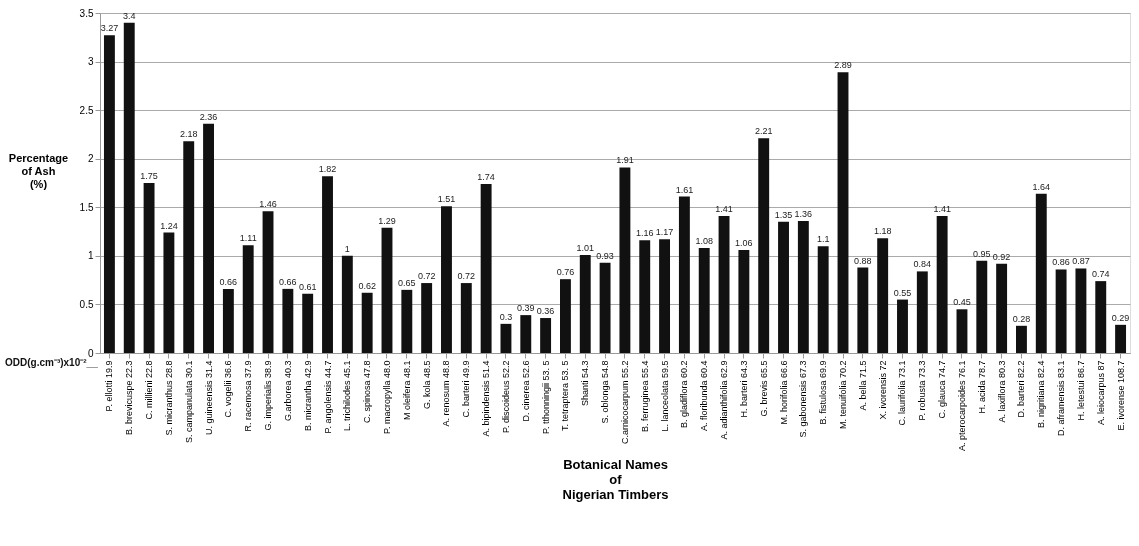 The width and height of the screenshot is (1139, 546). I want to click on x-tick-label: G. brevis 65.5, so click(763, 388).